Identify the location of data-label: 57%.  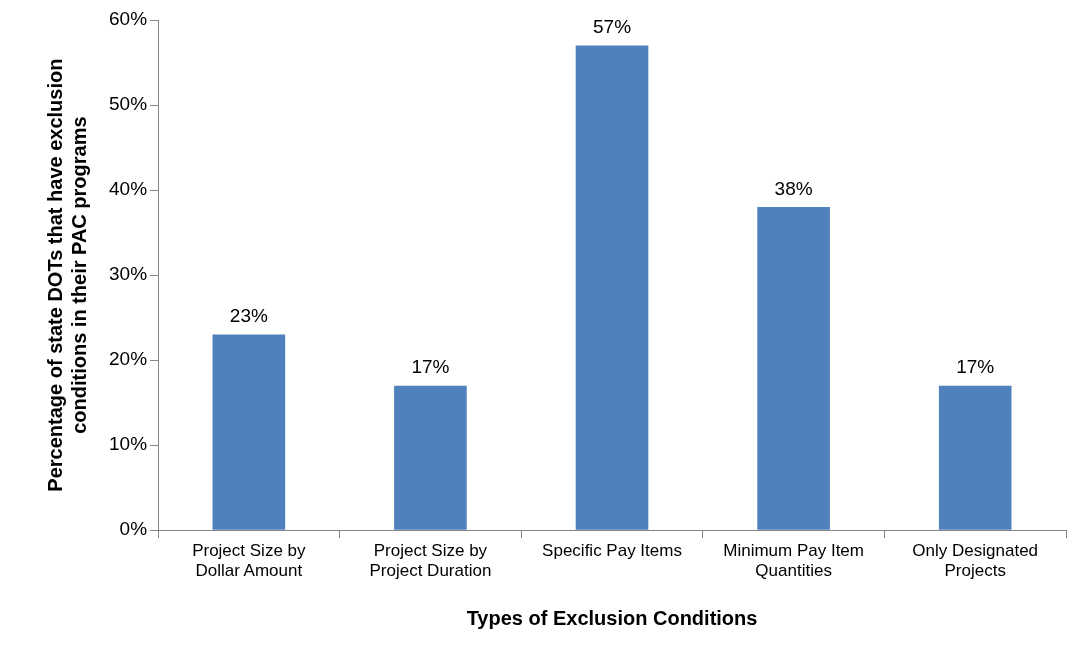
(612, 27).